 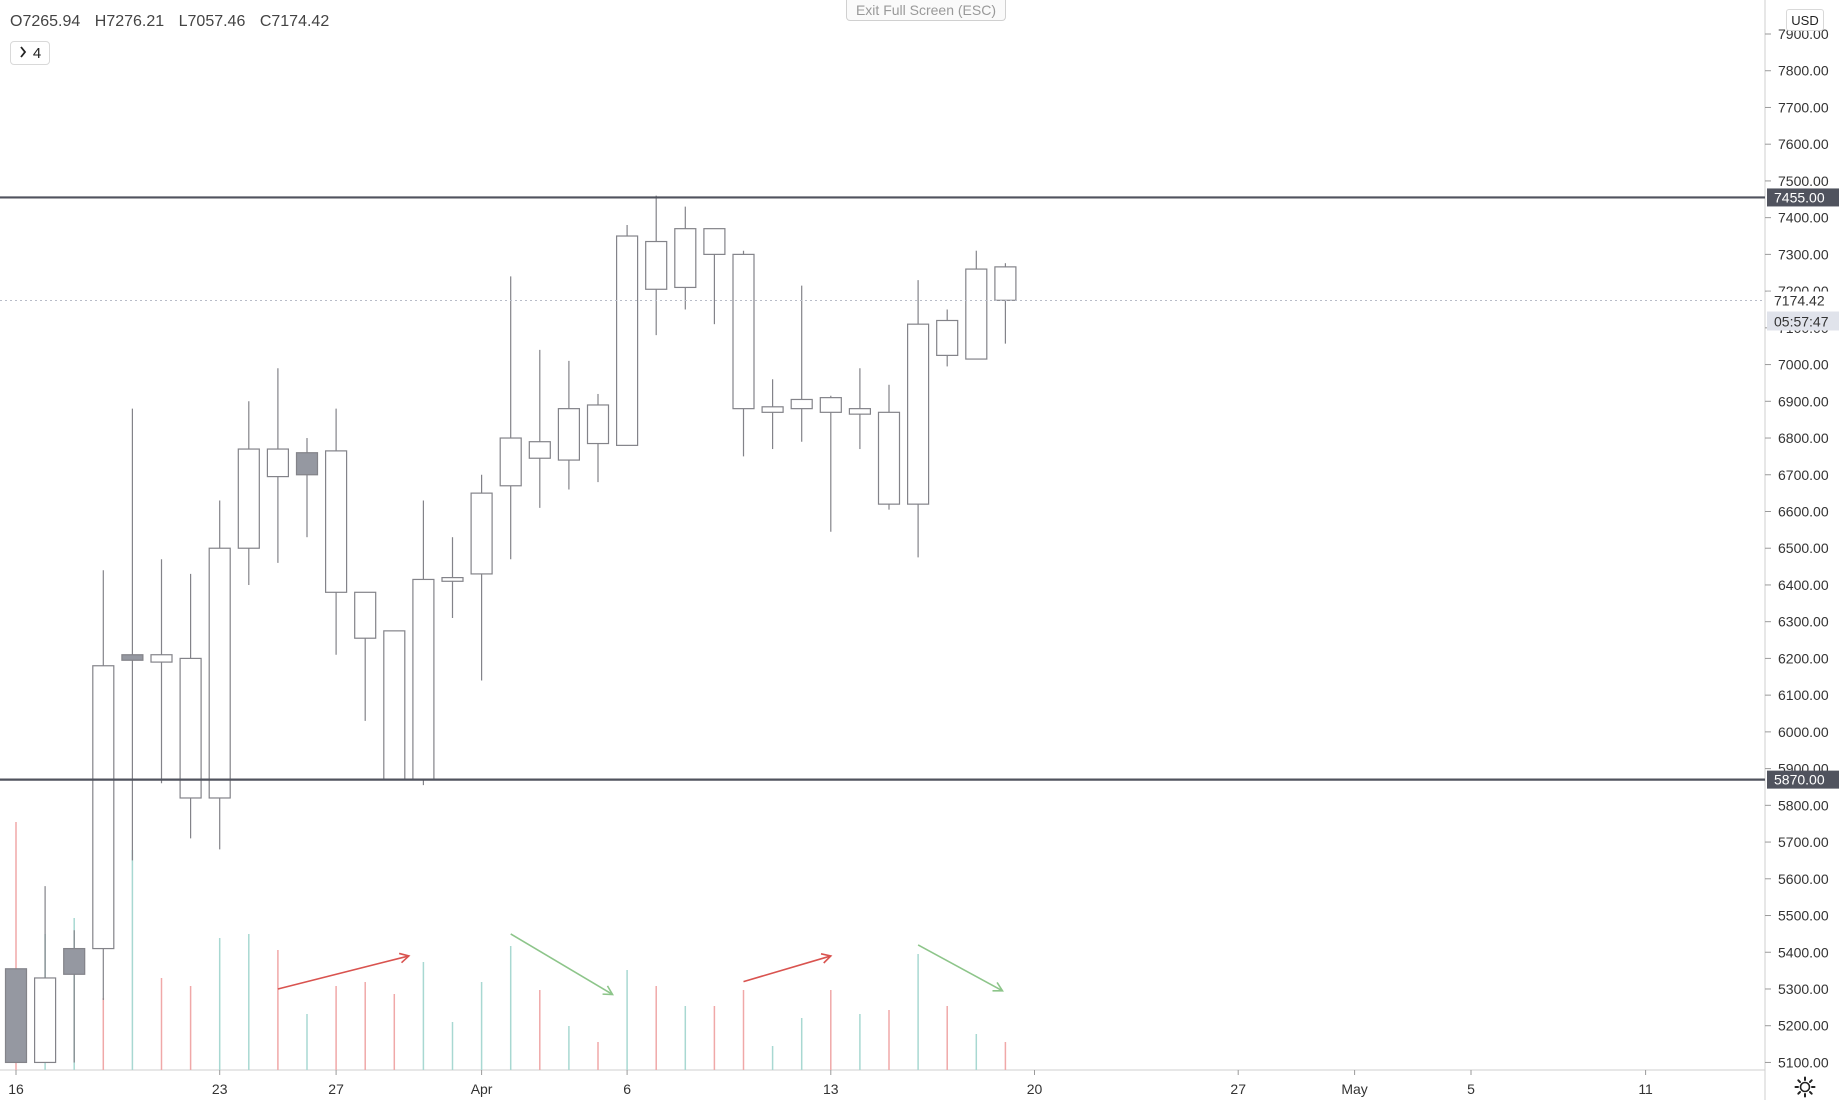 What do you see at coordinates (1803, 475) in the screenshot?
I see `price-tick-label: 6700.00` at bounding box center [1803, 475].